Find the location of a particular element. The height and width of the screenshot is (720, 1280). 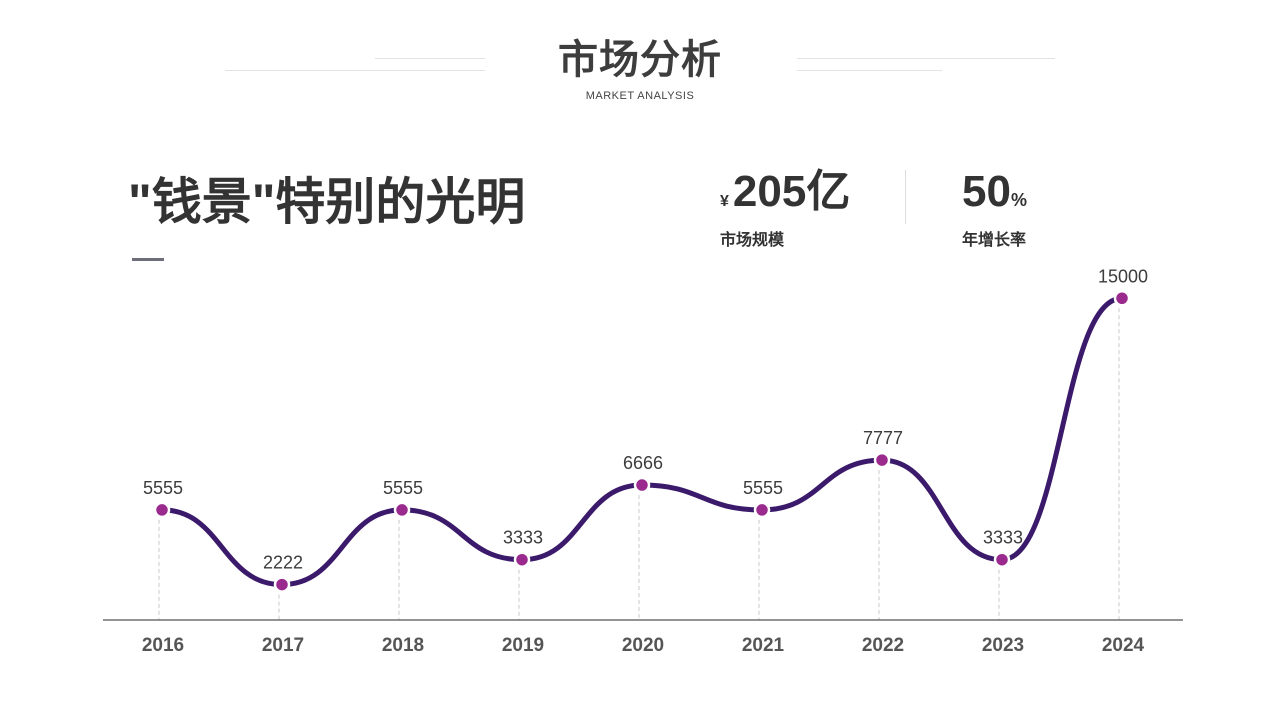

data-label-2022: 7777 is located at coordinates (883, 438).